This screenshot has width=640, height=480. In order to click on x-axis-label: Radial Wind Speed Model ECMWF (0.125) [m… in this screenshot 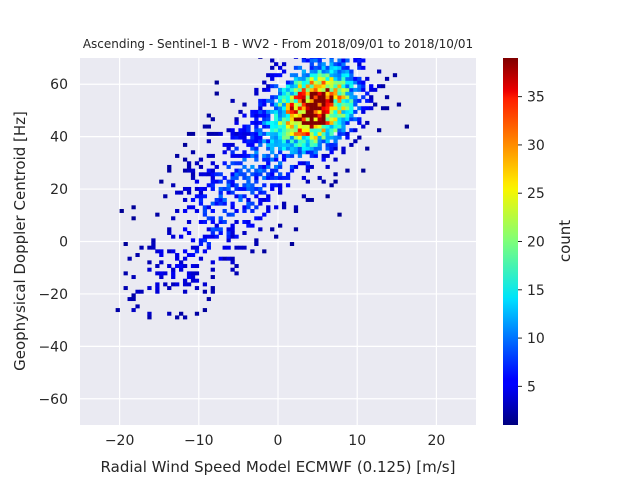, I will do `click(278, 467)`.